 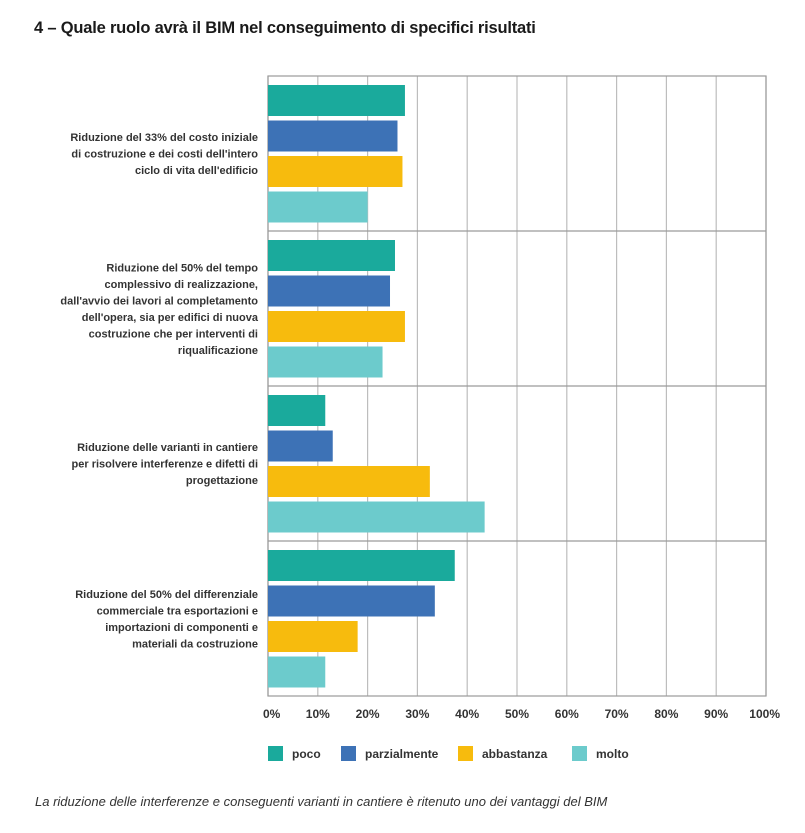 I want to click on x-tick-label: 0%, so click(x=272, y=714).